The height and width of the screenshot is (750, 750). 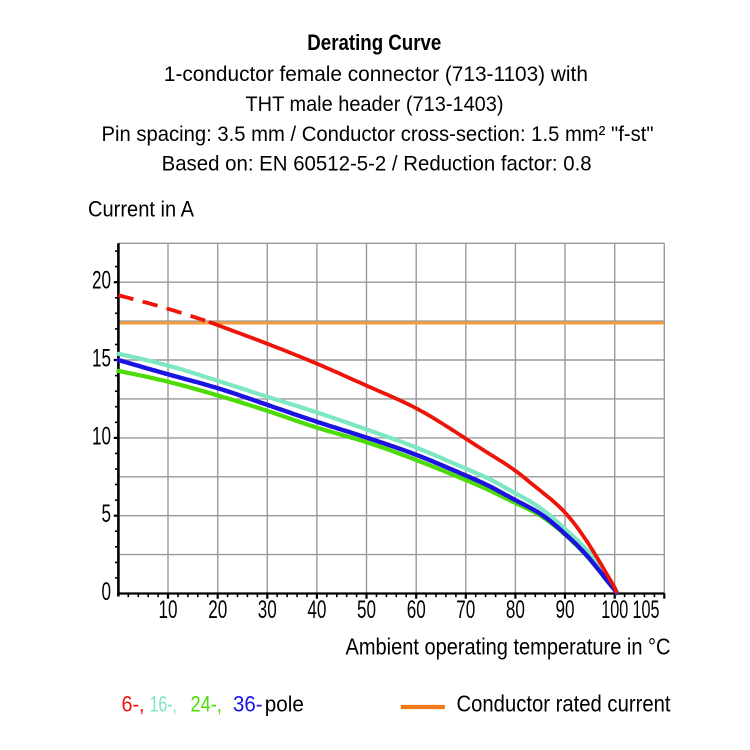 What do you see at coordinates (374, 42) in the screenshot?
I see `svg-text: Derating Curve` at bounding box center [374, 42].